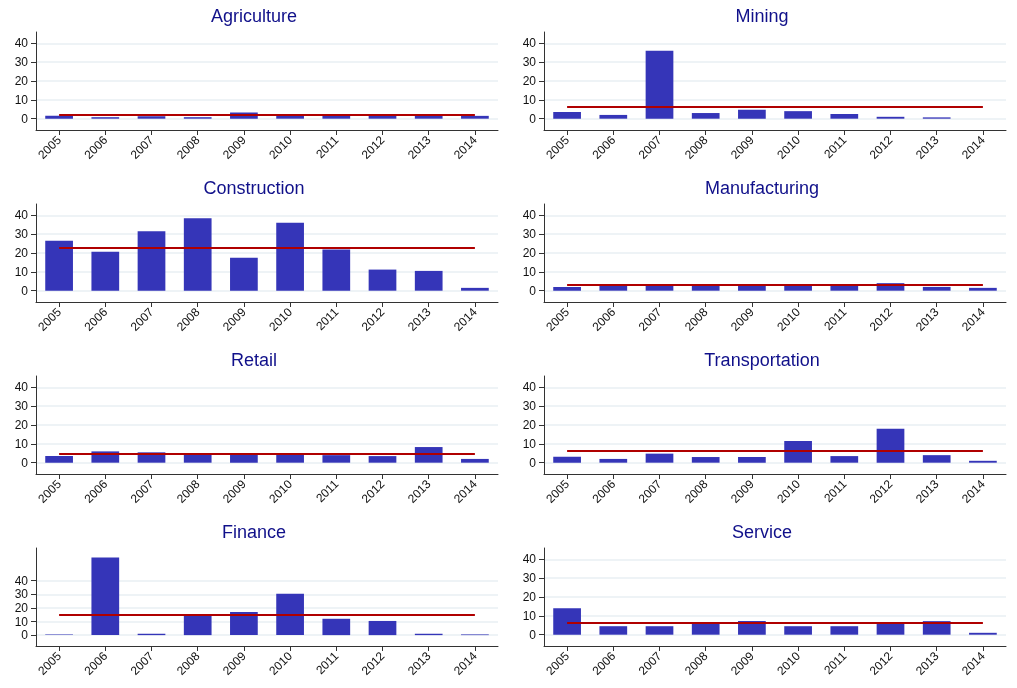 This screenshot has height=688, width=1017. What do you see at coordinates (254, 532) in the screenshot?
I see `chart-title: Finance` at bounding box center [254, 532].